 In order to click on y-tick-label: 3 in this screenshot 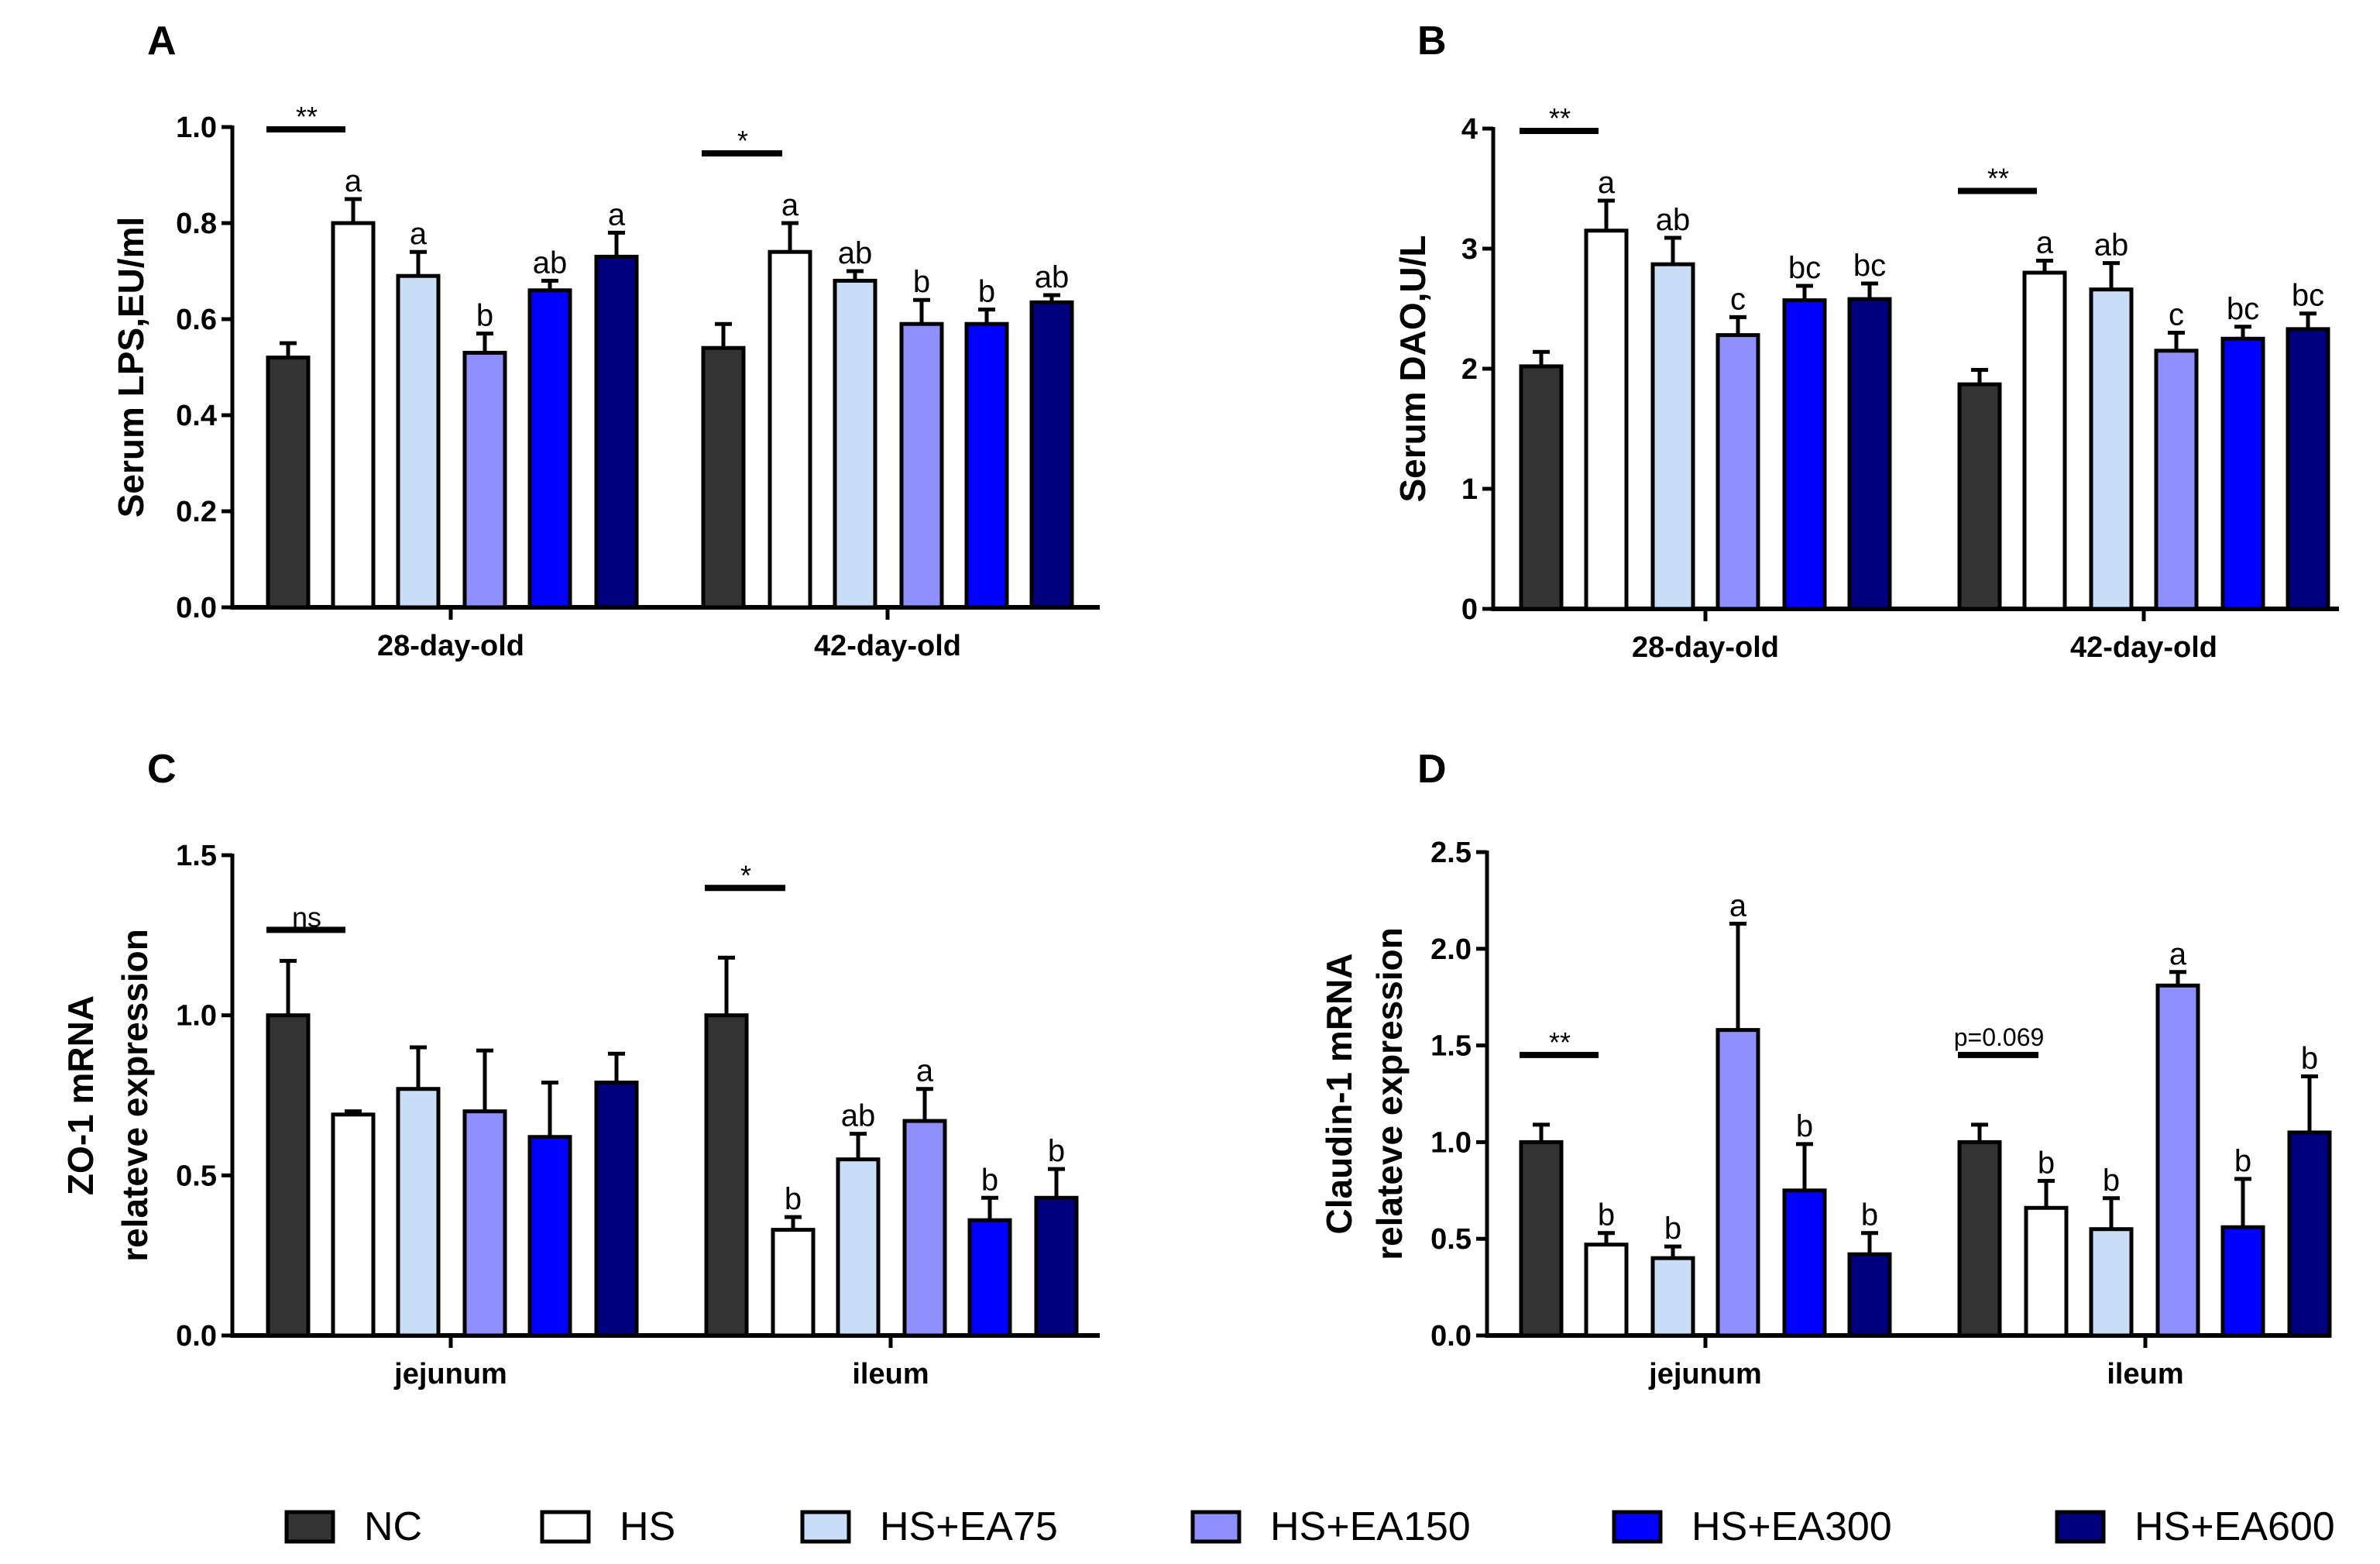, I will do `click(1470, 249)`.